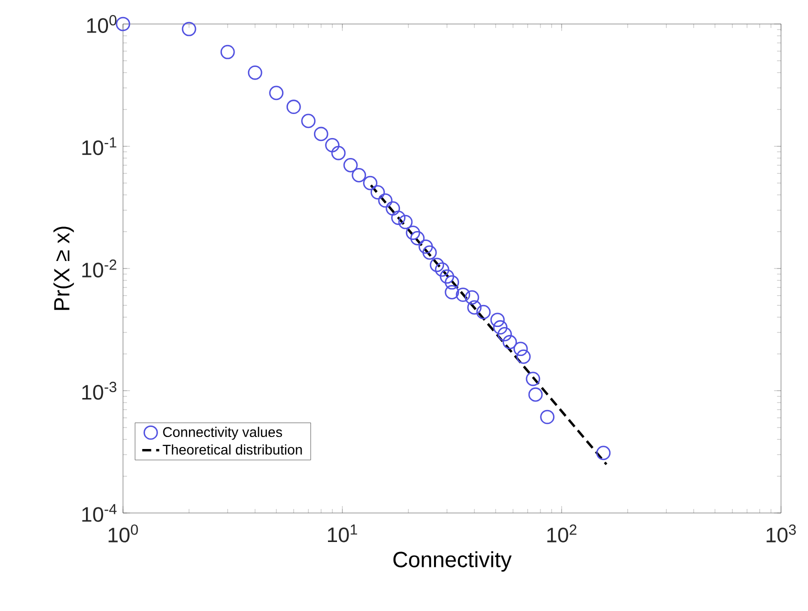 The width and height of the screenshot is (808, 611). What do you see at coordinates (99, 269) in the screenshot?
I see `y-tick-label: 10$^{-2}$` at bounding box center [99, 269].